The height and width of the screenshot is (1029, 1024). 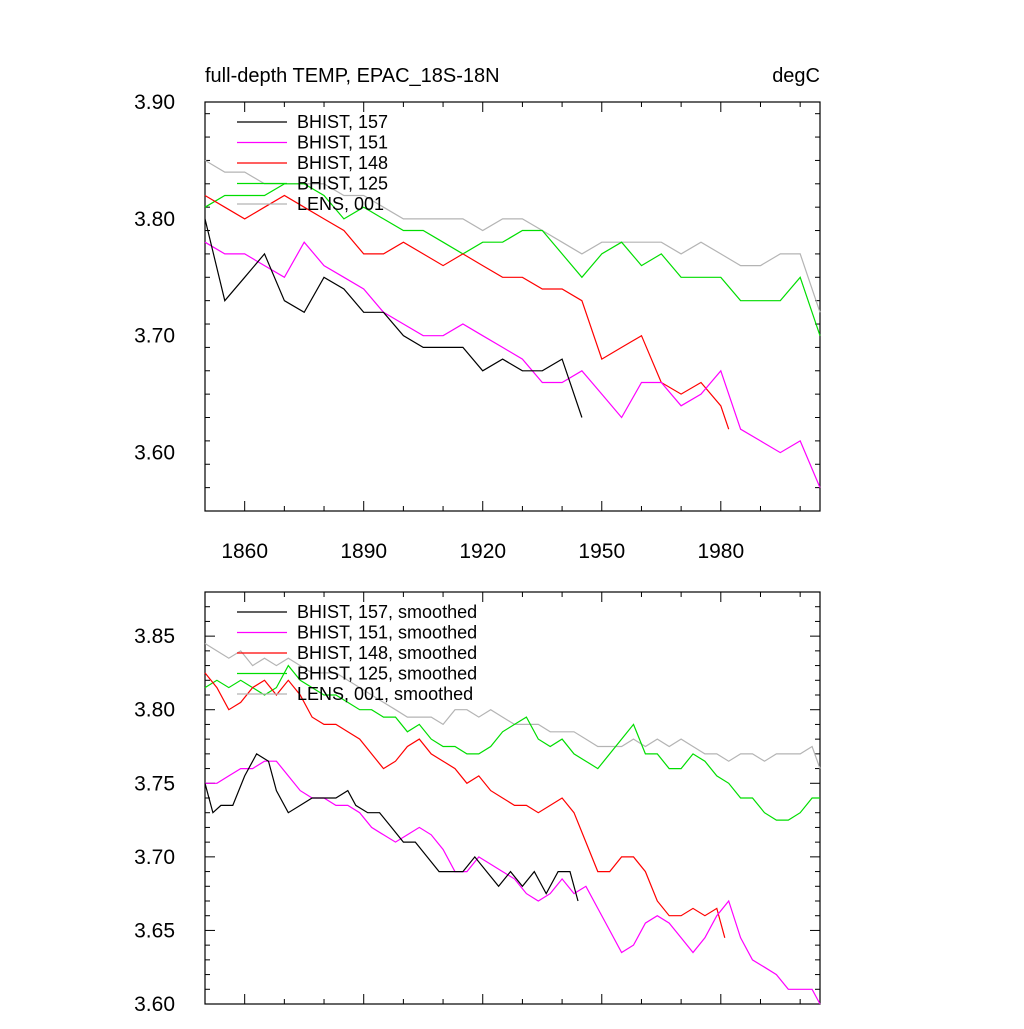 I want to click on legend-label: BHIST, 148, so click(x=342, y=163).